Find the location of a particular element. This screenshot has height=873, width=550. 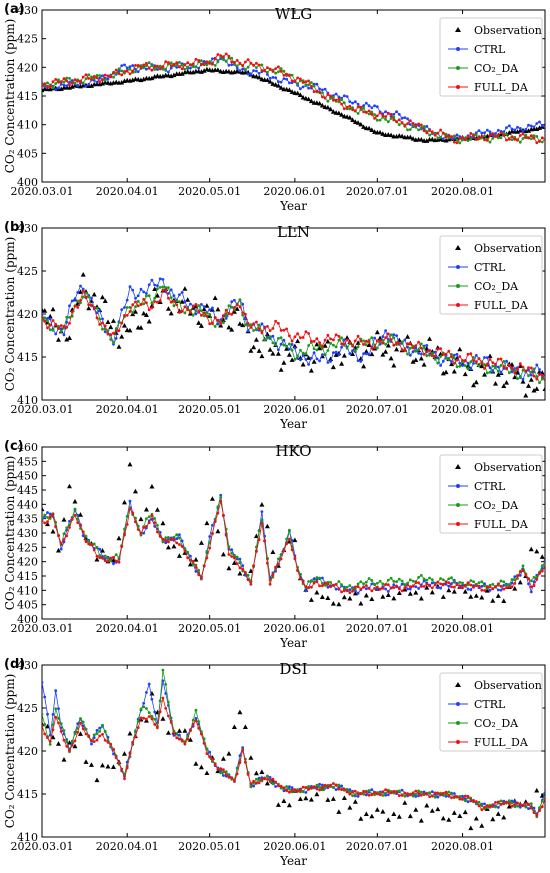

legend-label: CTRL is located at coordinates (490, 486).